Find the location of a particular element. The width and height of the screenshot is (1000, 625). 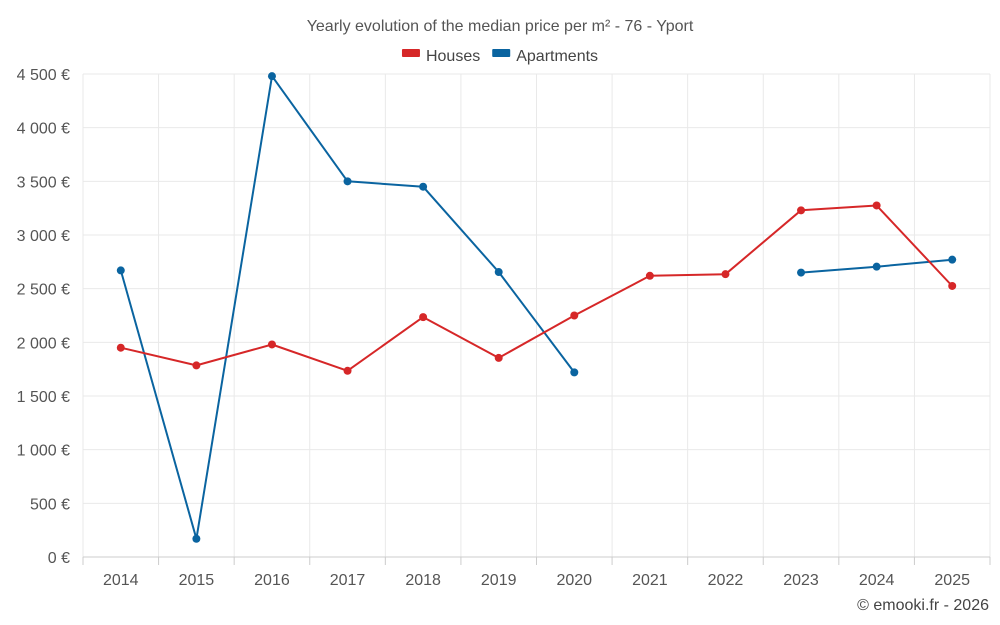

x-tick-label: 2024 is located at coordinates (877, 580).